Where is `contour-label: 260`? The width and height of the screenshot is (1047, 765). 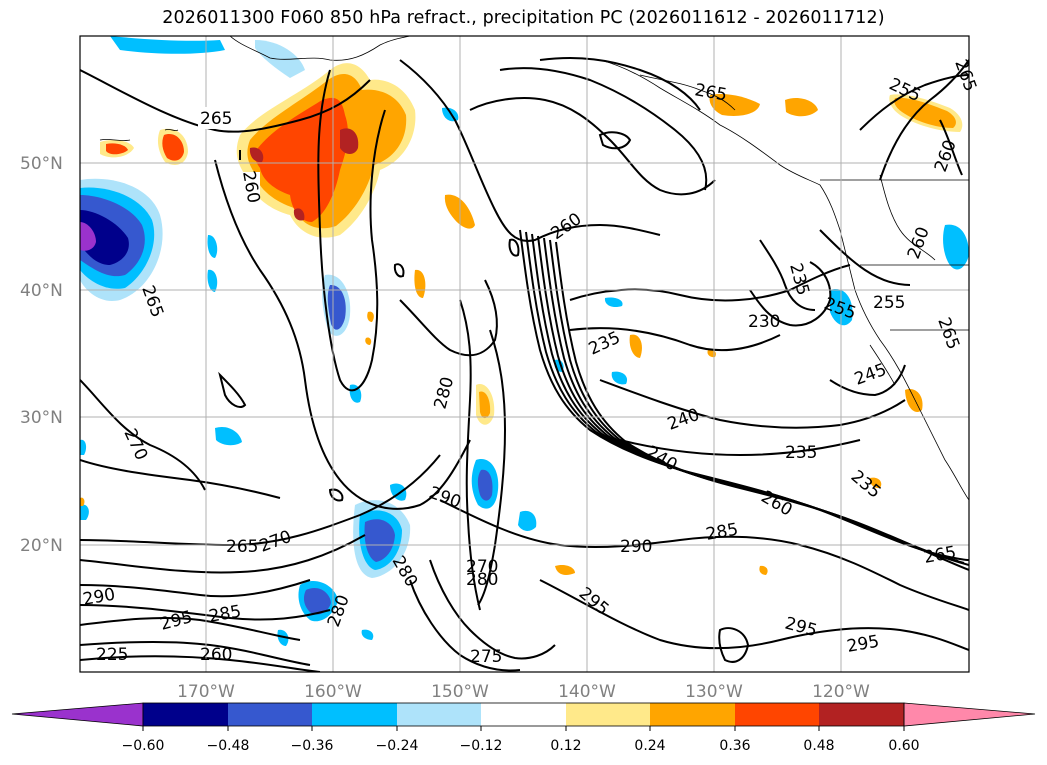 contour-label: 260 is located at coordinates (216, 655).